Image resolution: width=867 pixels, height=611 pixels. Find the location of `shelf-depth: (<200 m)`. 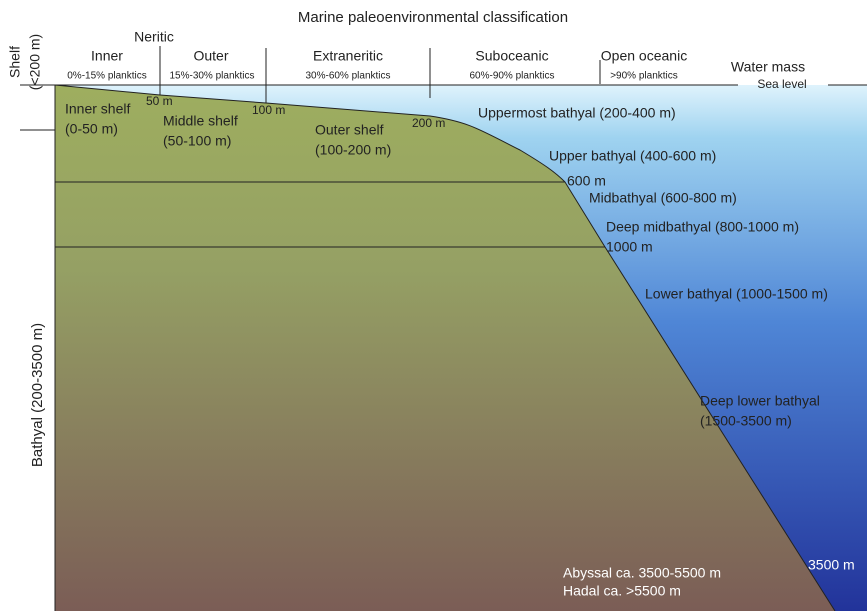

shelf-depth: (<200 m) is located at coordinates (35, 62).